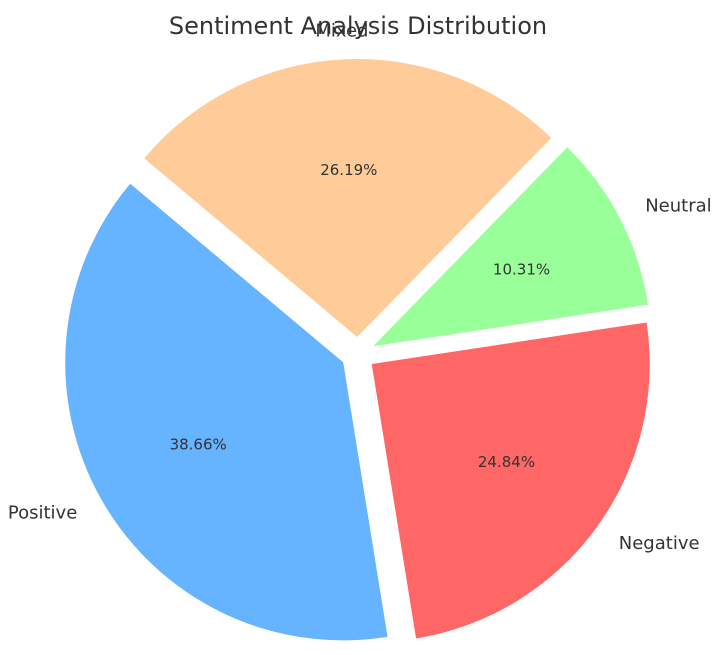 Image resolution: width=726 pixels, height=655 pixels. What do you see at coordinates (198, 444) in the screenshot?
I see `pct-label-positive: 38.66%` at bounding box center [198, 444].